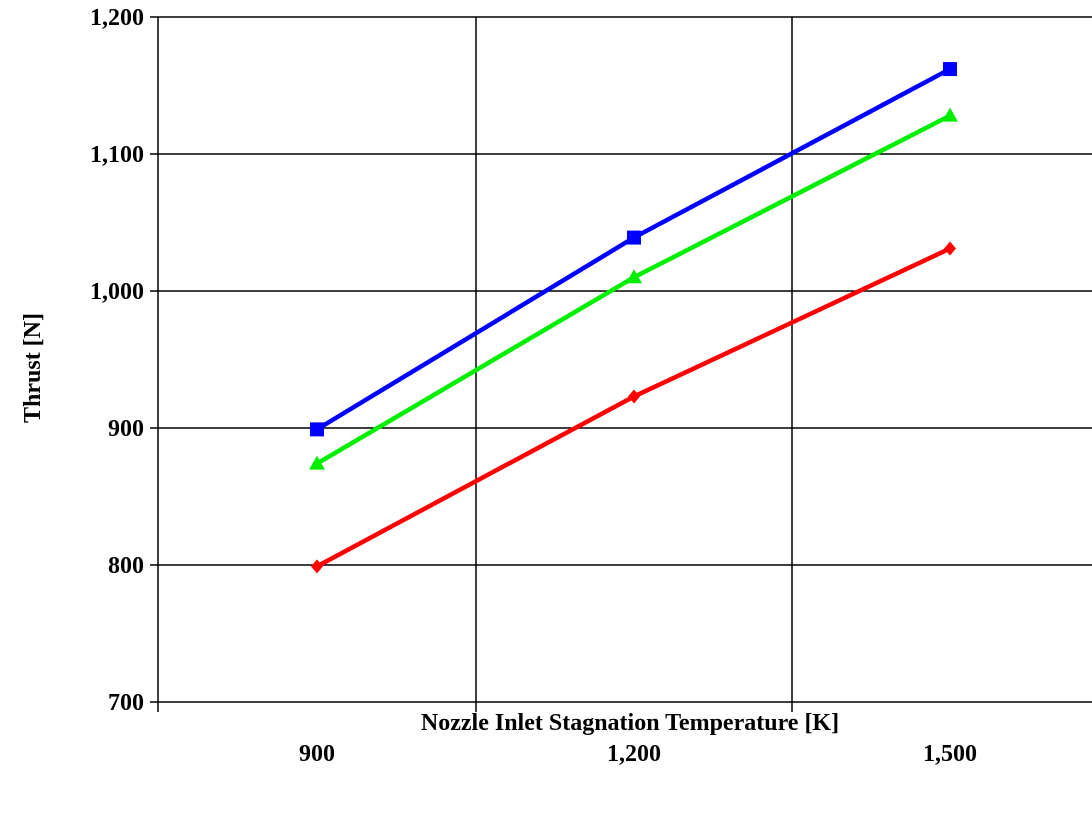  I want to click on y-tick-label: 1,100, so click(117, 155).